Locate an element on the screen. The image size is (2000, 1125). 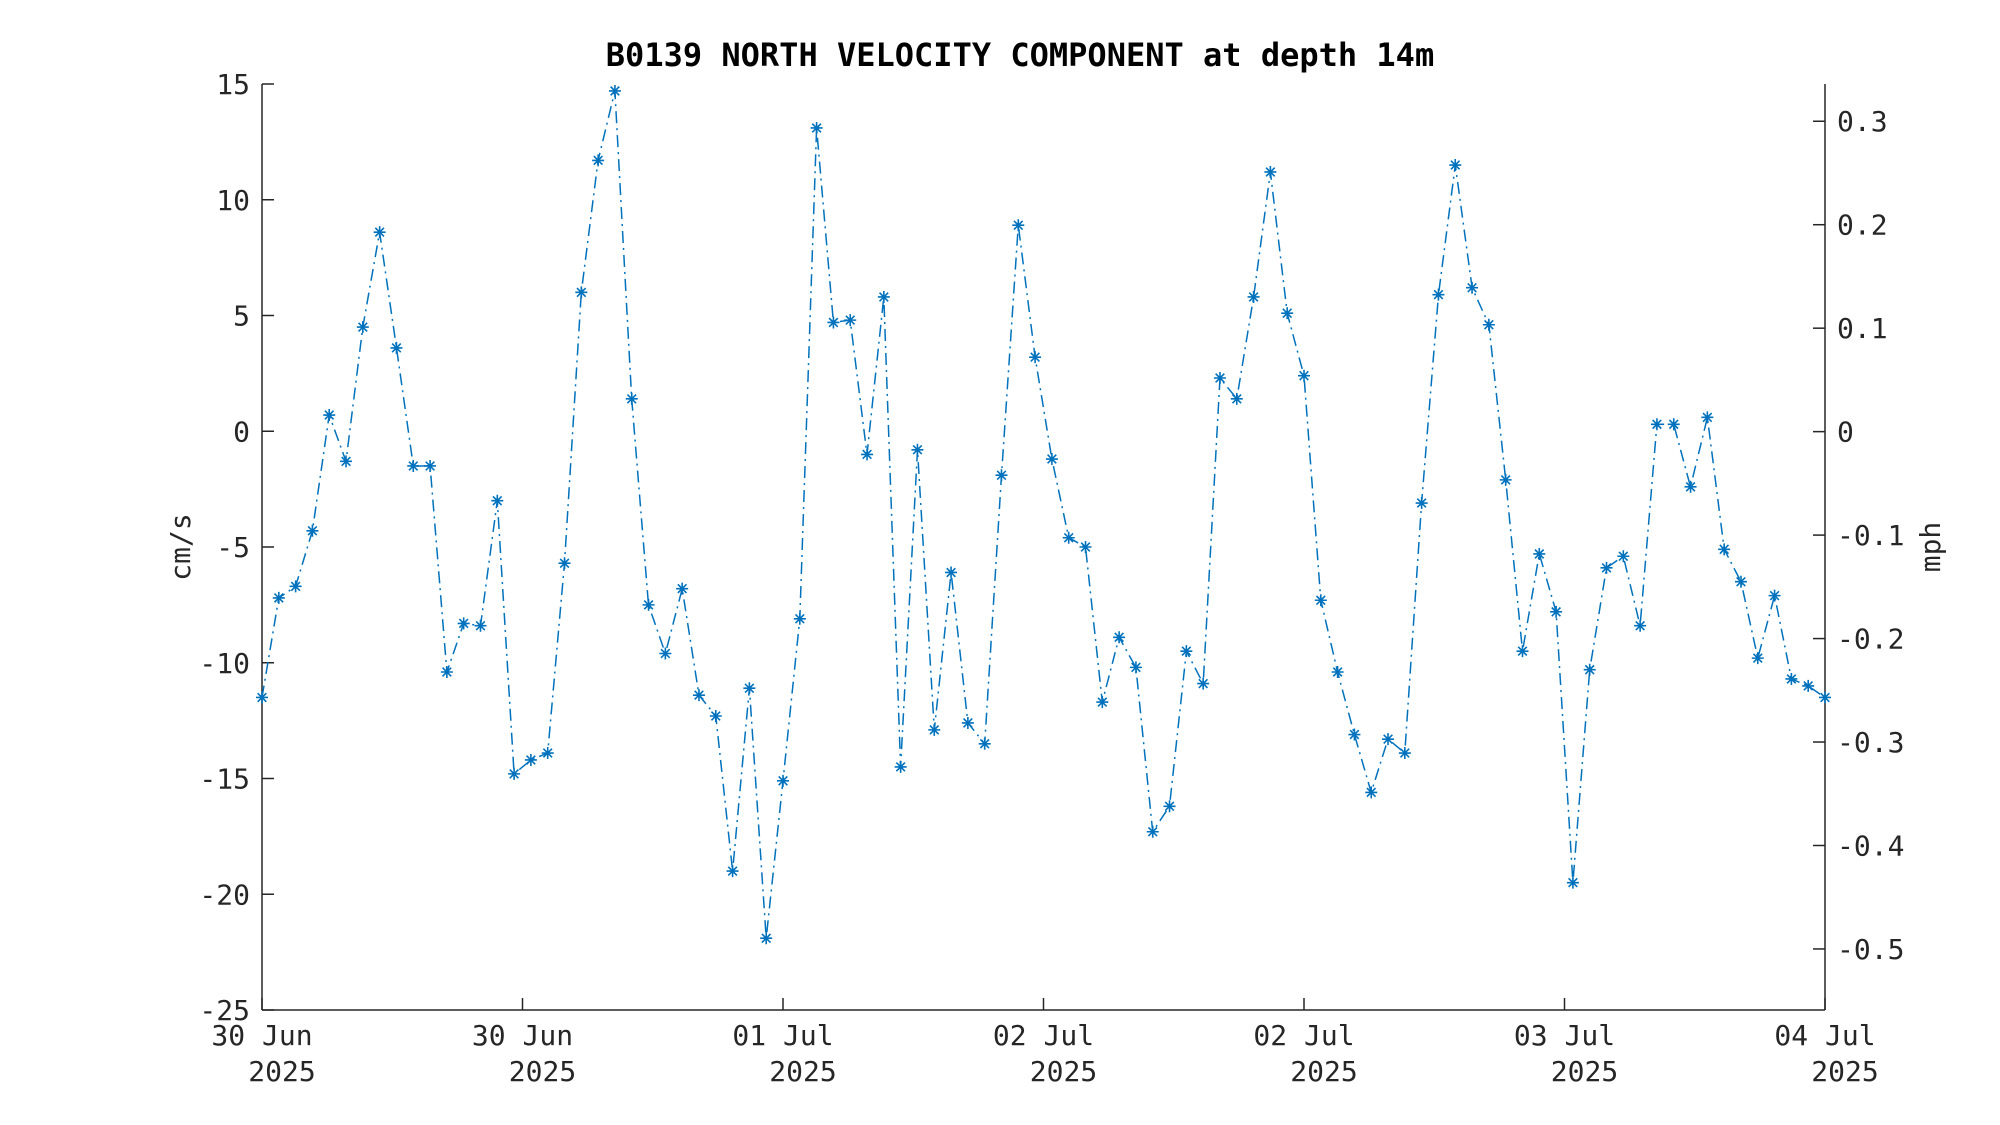
y-tick-label: 0 is located at coordinates (241, 431).